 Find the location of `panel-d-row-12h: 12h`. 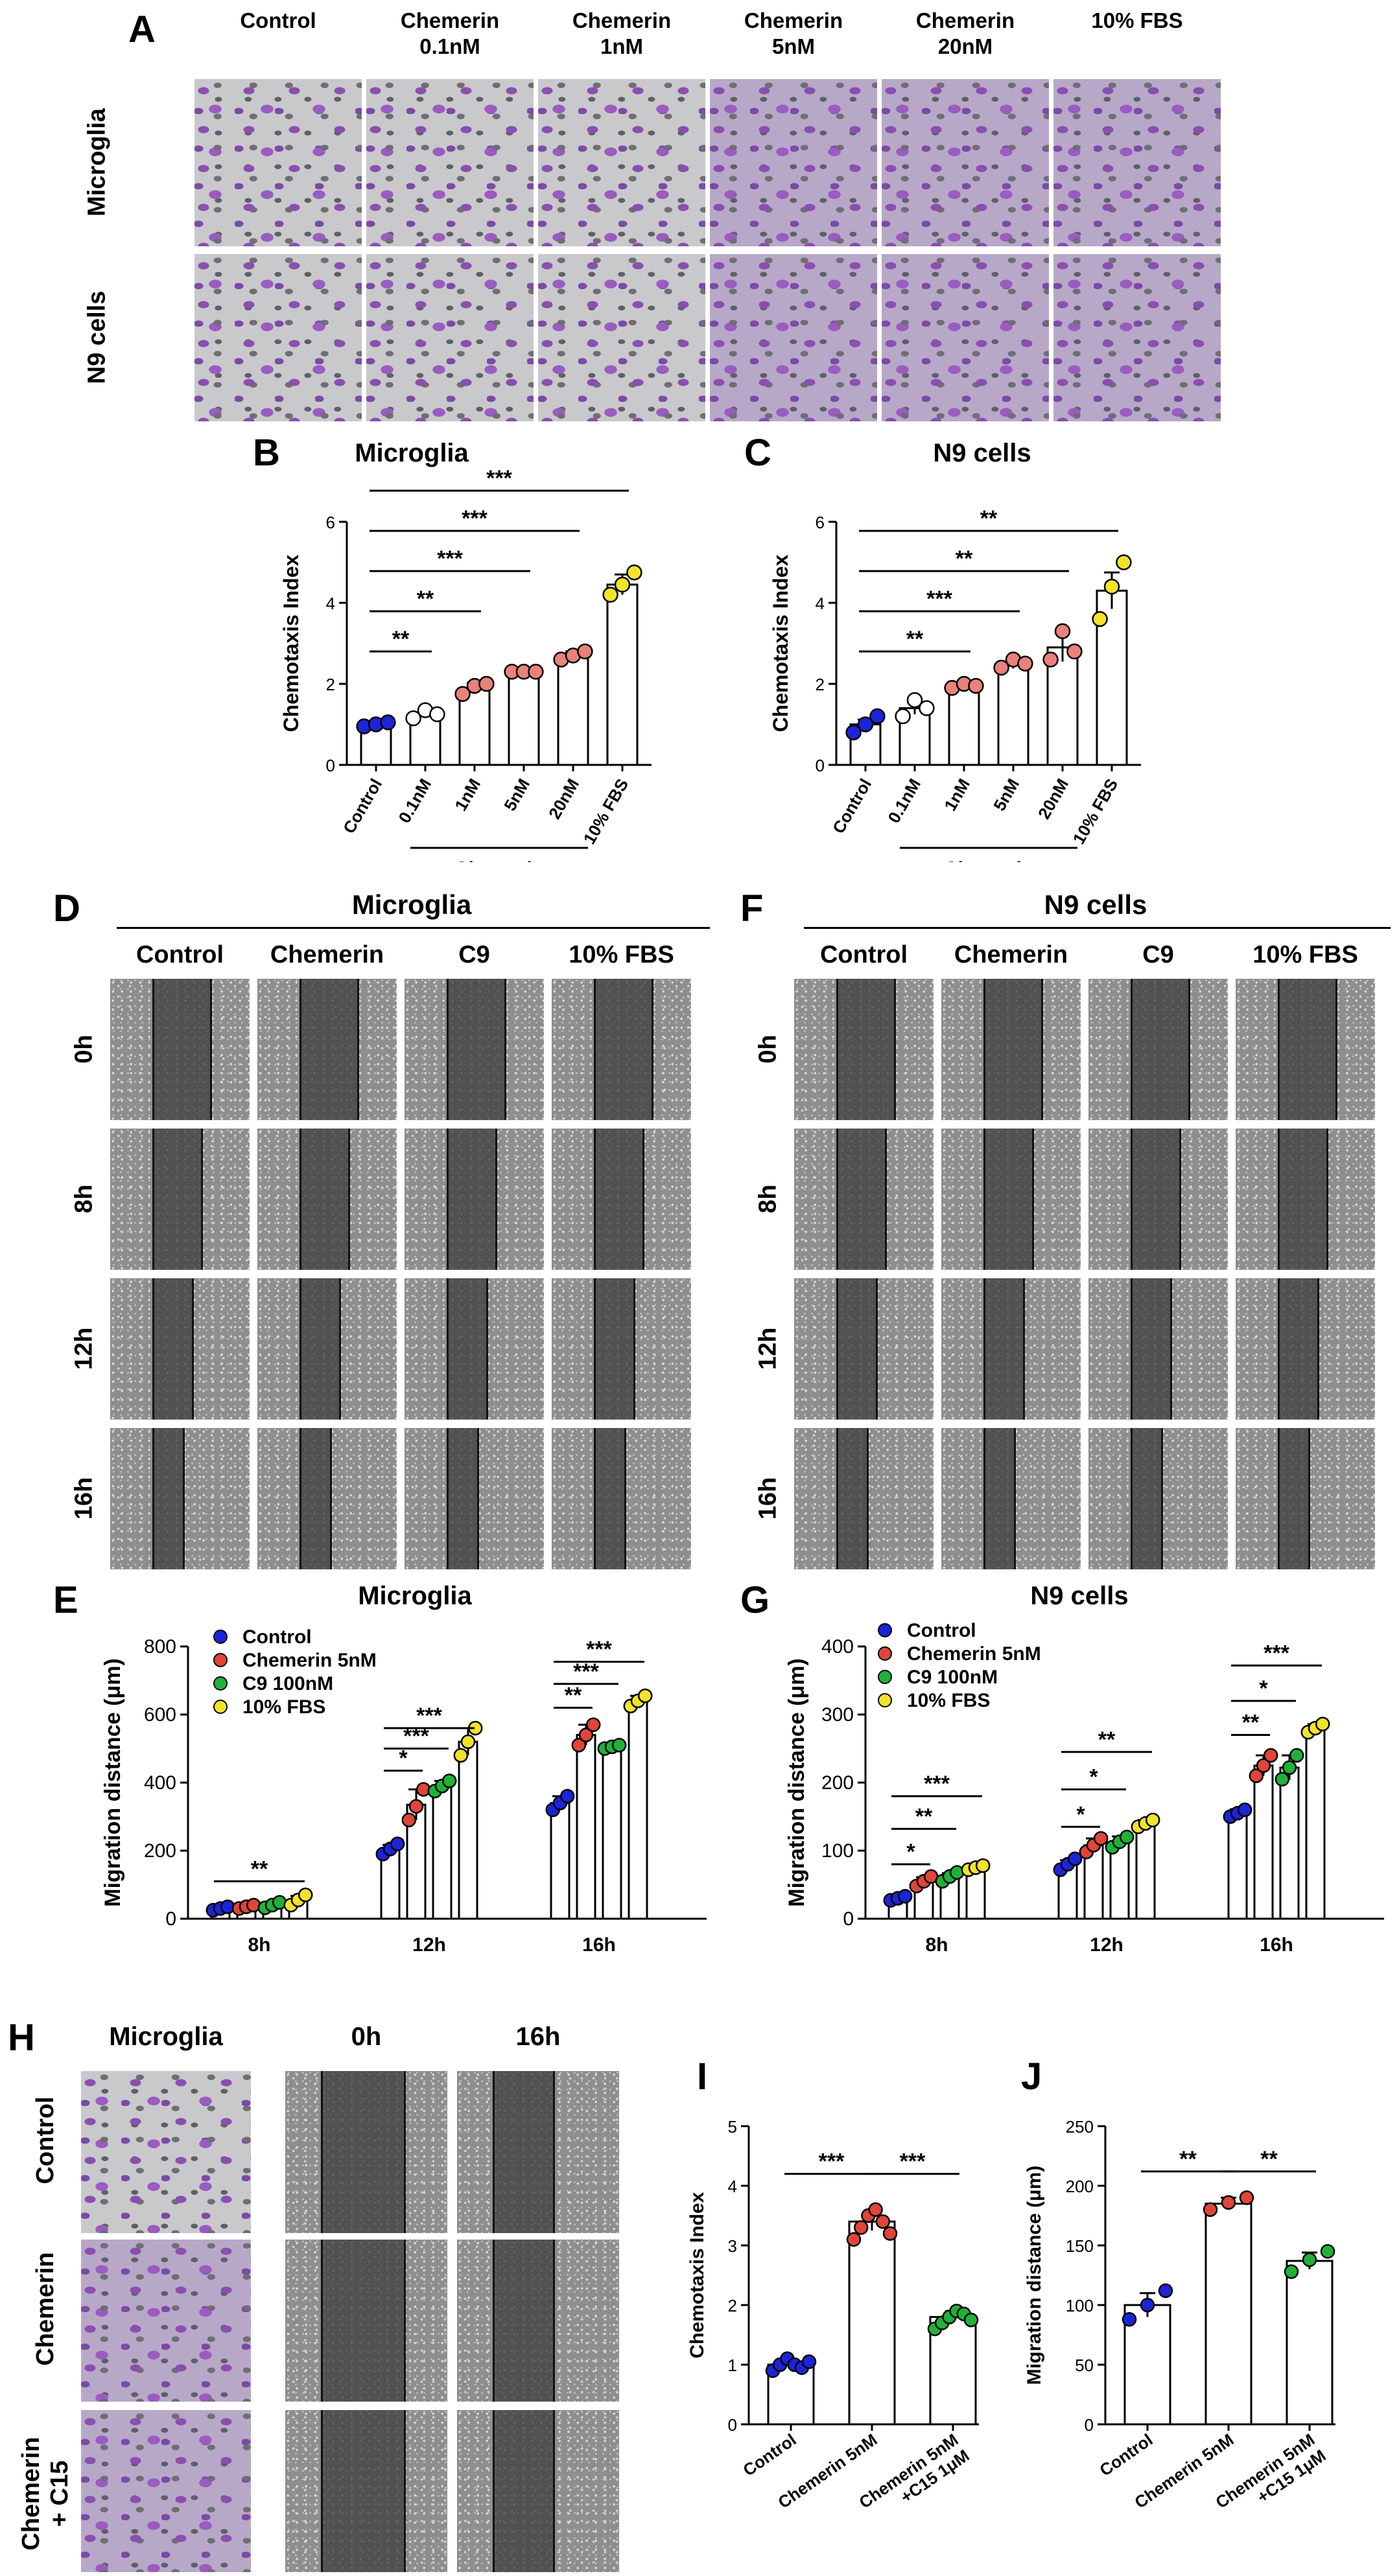

panel-d-row-12h: 12h is located at coordinates (84, 1348).